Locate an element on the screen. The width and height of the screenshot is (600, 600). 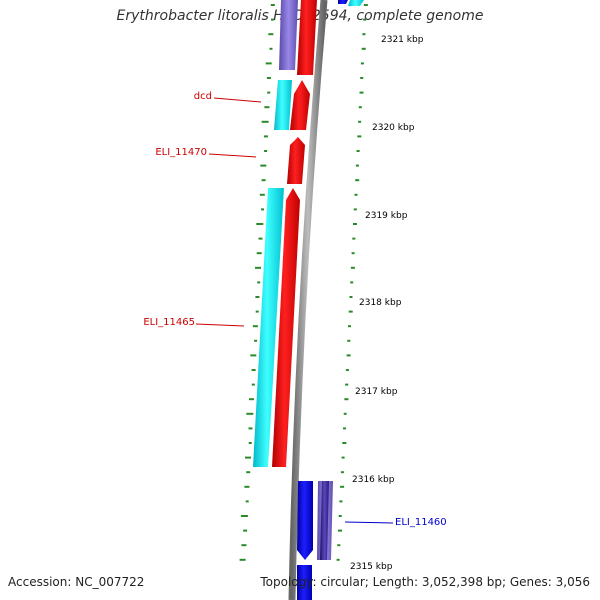
cog-dcd-cyan is located at coordinates (283, 105).